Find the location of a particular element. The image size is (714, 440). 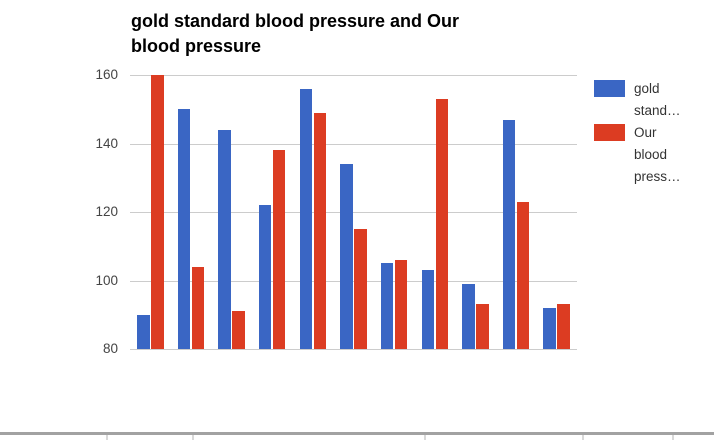

chart-title-line-2: blood pressure is located at coordinates (196, 46).